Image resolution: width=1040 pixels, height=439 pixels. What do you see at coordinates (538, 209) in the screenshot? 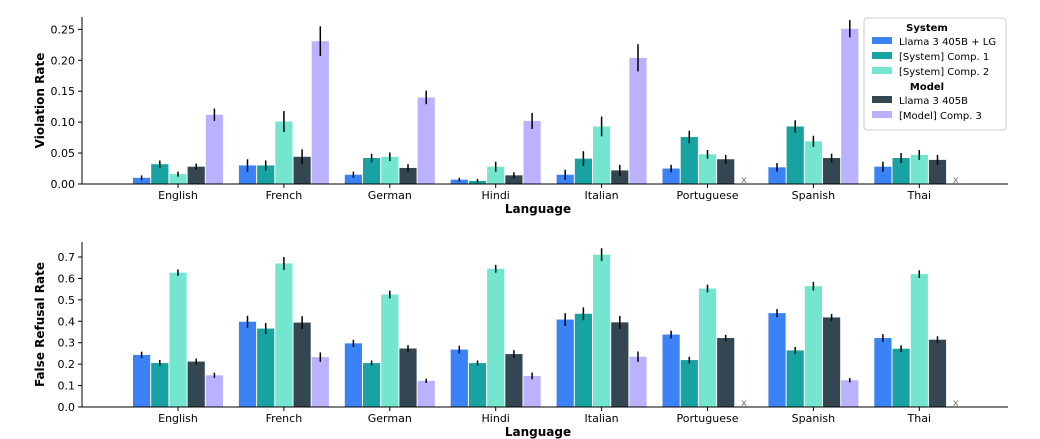
I see `x-axis-label: Language` at bounding box center [538, 209].